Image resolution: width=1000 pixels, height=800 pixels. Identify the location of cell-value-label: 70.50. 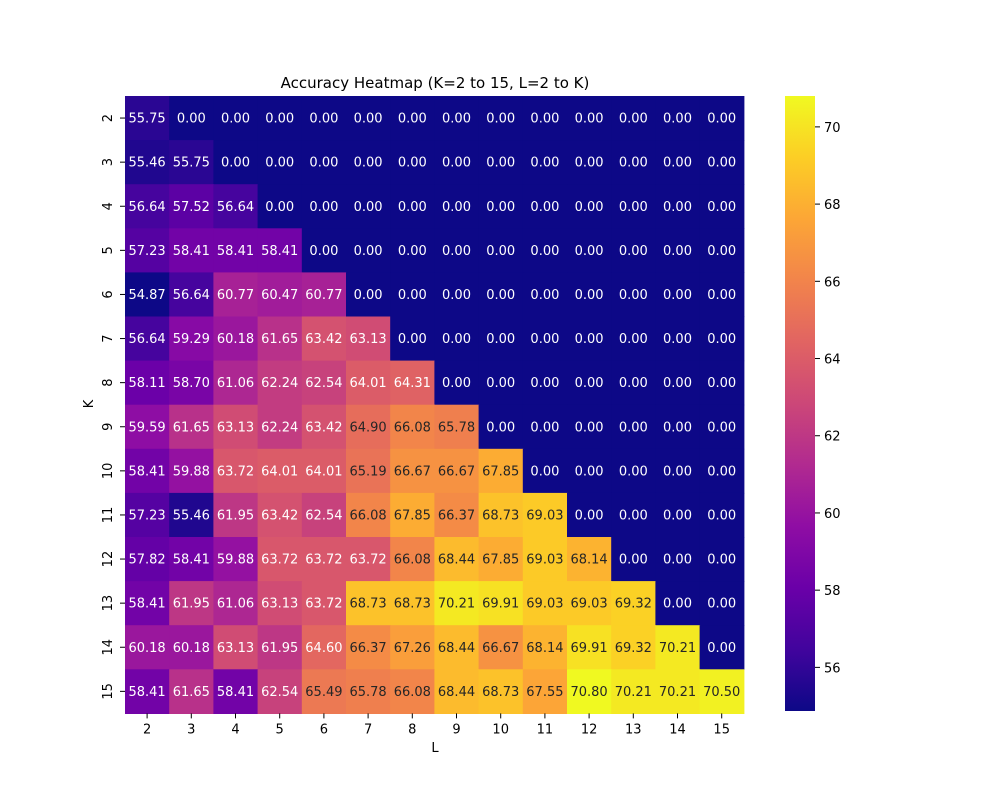
(721, 692).